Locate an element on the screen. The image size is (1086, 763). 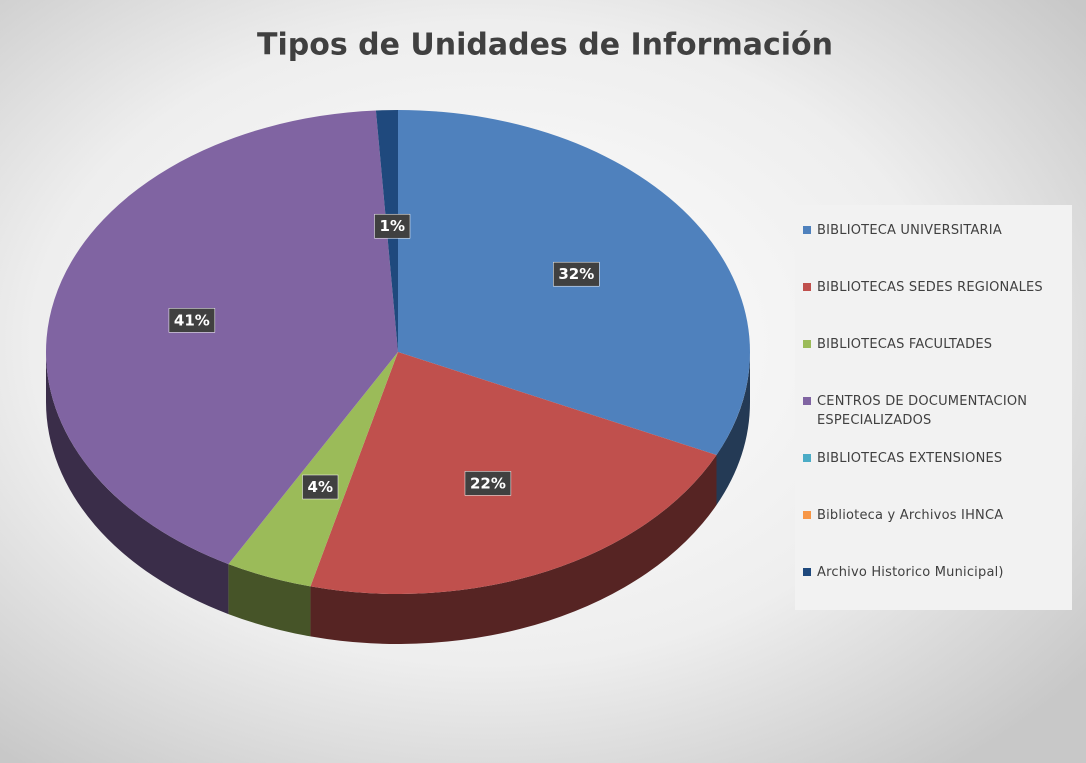
legend-label: CENTROS DE DOCUMENTACION ESPECIALIZADOS is located at coordinates (922, 411).